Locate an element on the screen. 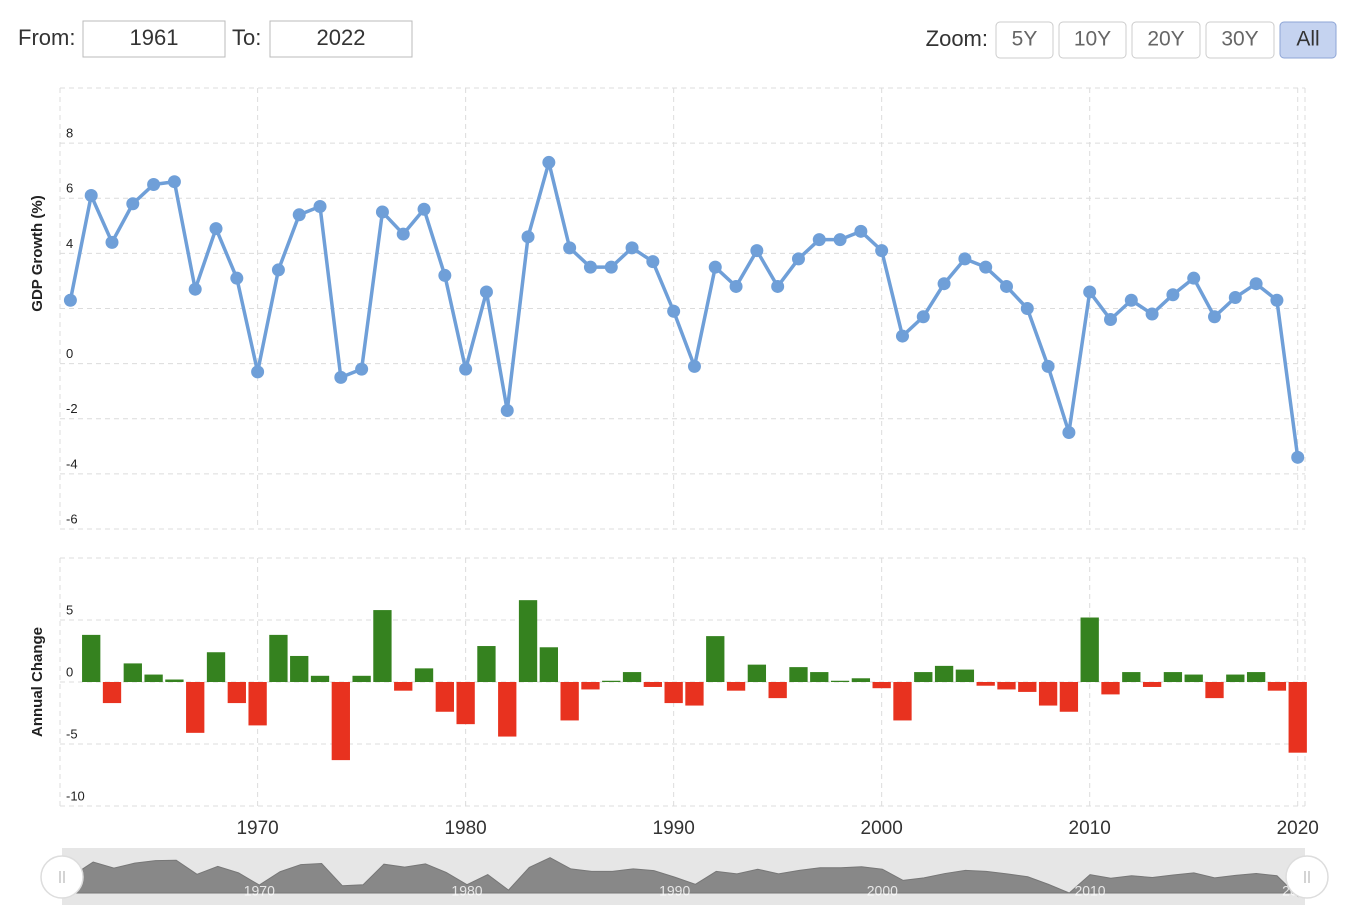 The width and height of the screenshot is (1348, 924). y-tick-label: -4 is located at coordinates (72, 463).